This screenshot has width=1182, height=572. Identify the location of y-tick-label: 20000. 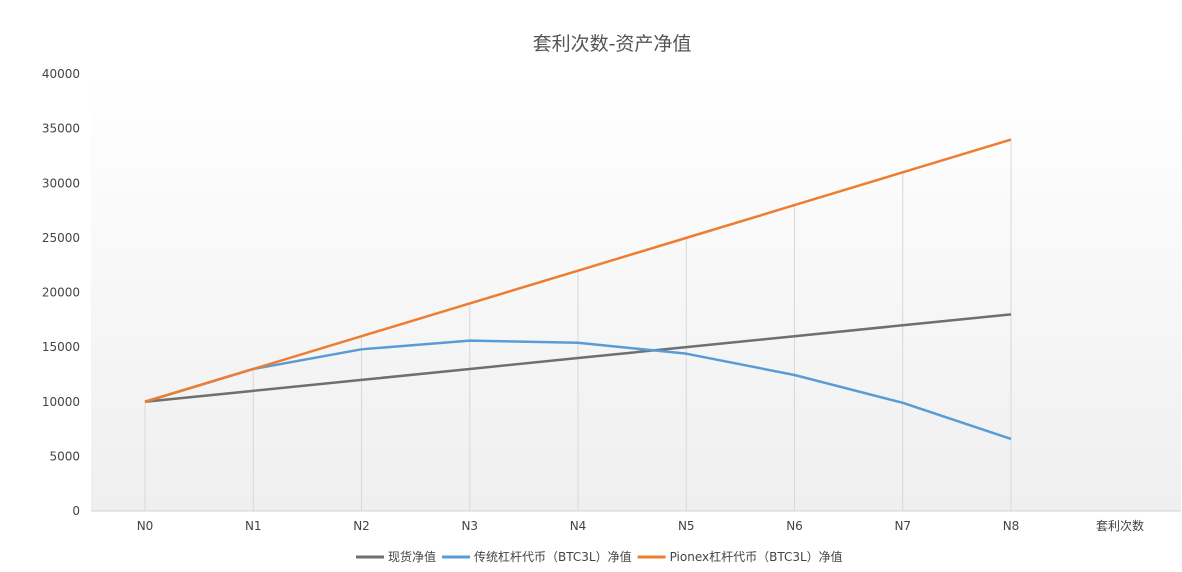
(61, 293).